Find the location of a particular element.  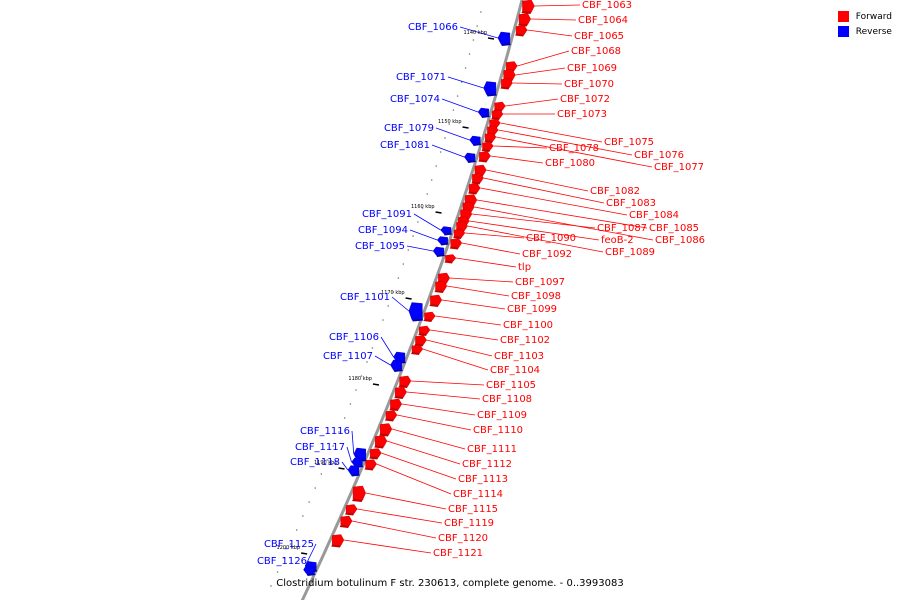

gene-label-cbf-1111: CBF_1111 is located at coordinates (492, 449).